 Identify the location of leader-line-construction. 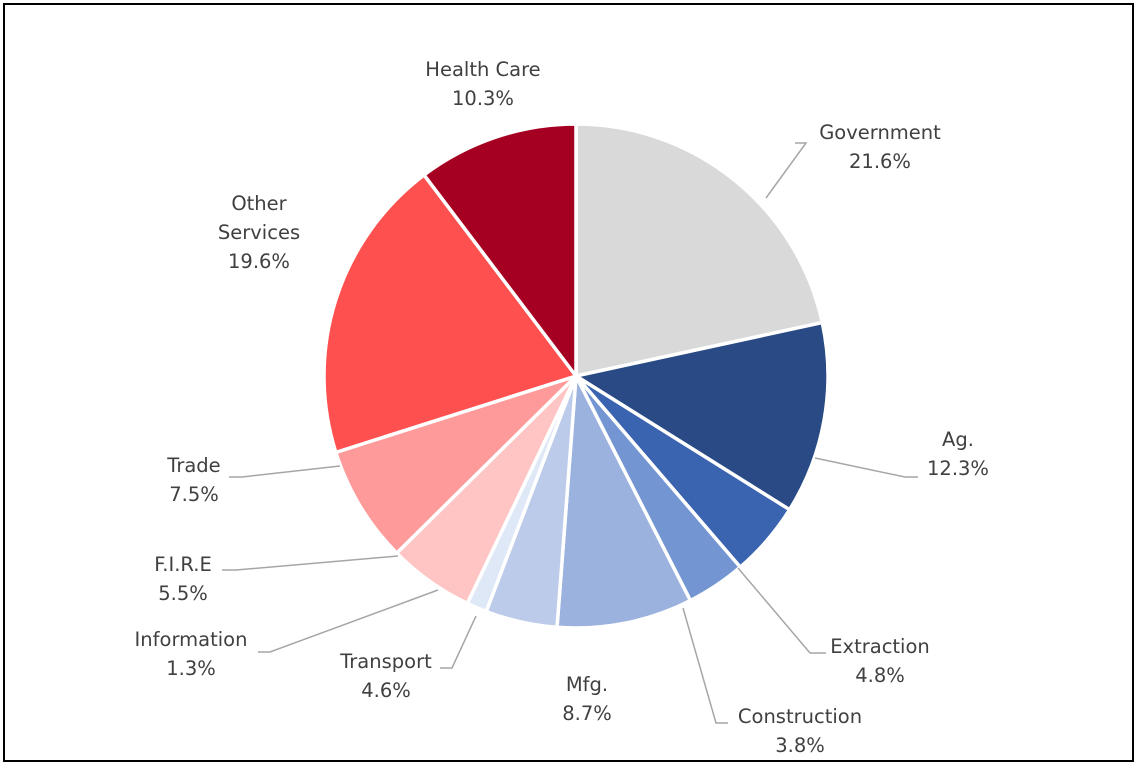
(705, 665).